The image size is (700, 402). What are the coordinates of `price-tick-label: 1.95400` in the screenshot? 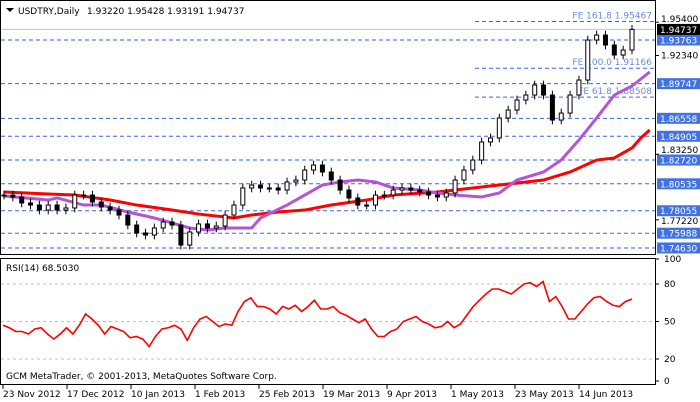 It's located at (679, 20).